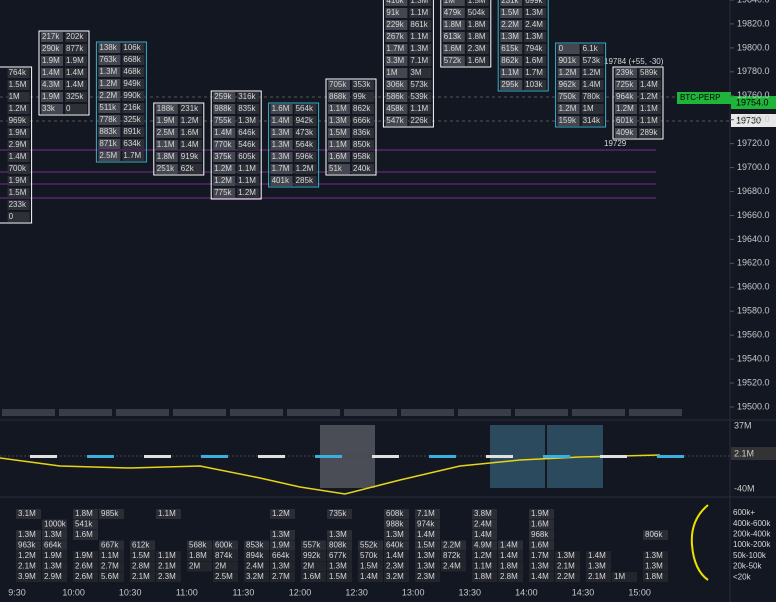 Image resolution: width=776 pixels, height=602 pixels. What do you see at coordinates (305, 108) in the screenshot?
I see `cluster-volume: 564k` at bounding box center [305, 108].